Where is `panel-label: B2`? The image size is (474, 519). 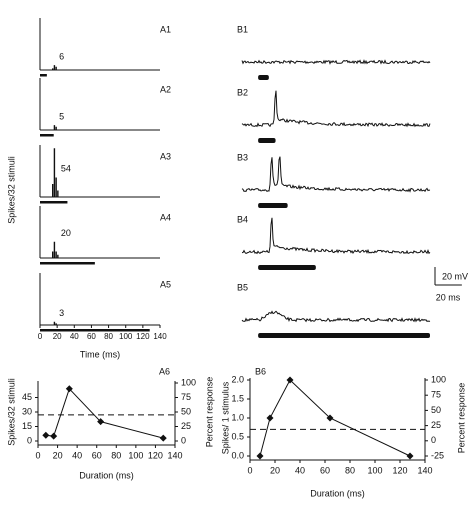 panel-label: B2 is located at coordinates (242, 92).